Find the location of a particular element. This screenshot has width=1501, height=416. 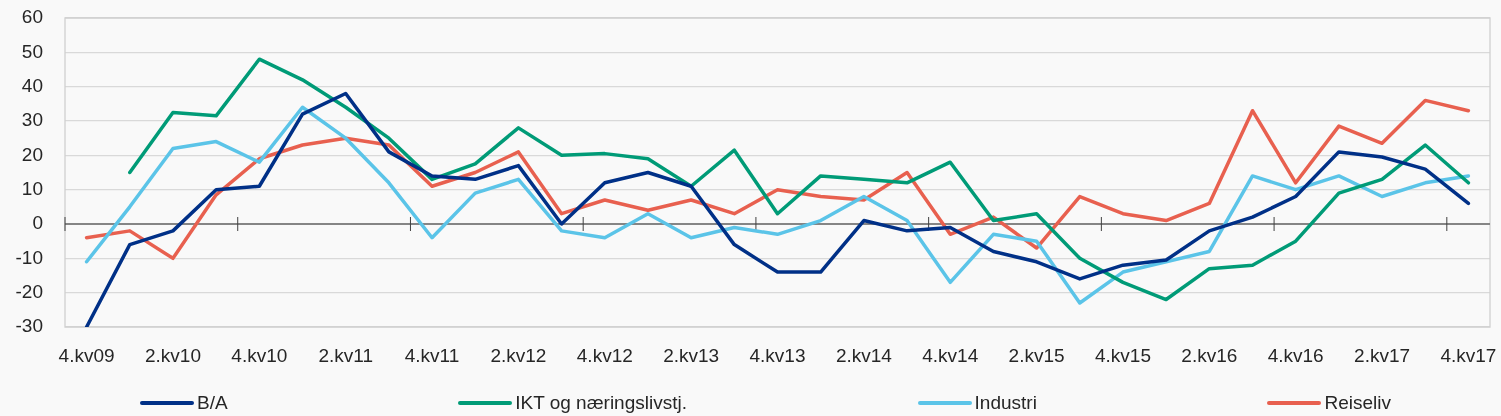

x-tick-label: 4.kv09 is located at coordinates (86, 355).